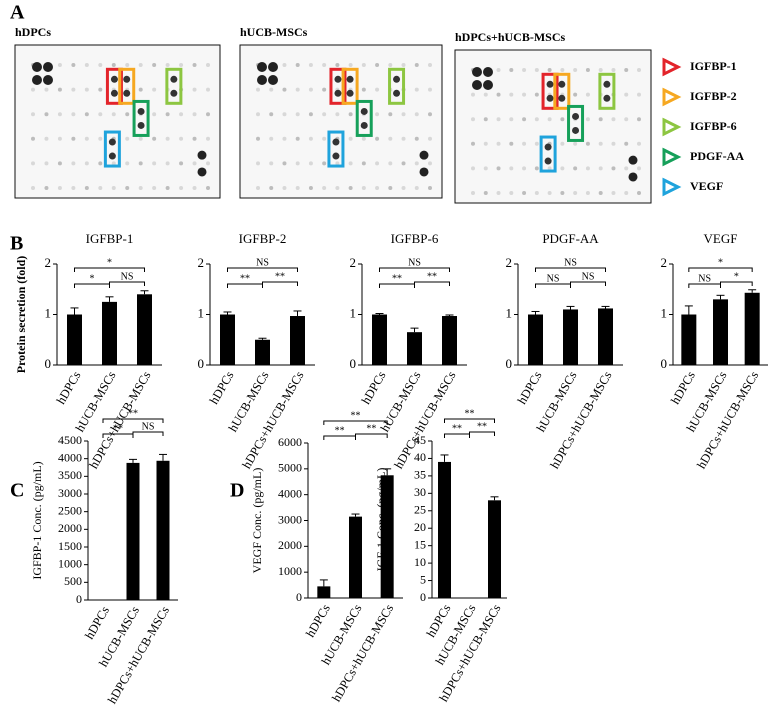 This screenshot has width=778, height=722. I want to click on y-tick-label: 2000, so click(290, 545).